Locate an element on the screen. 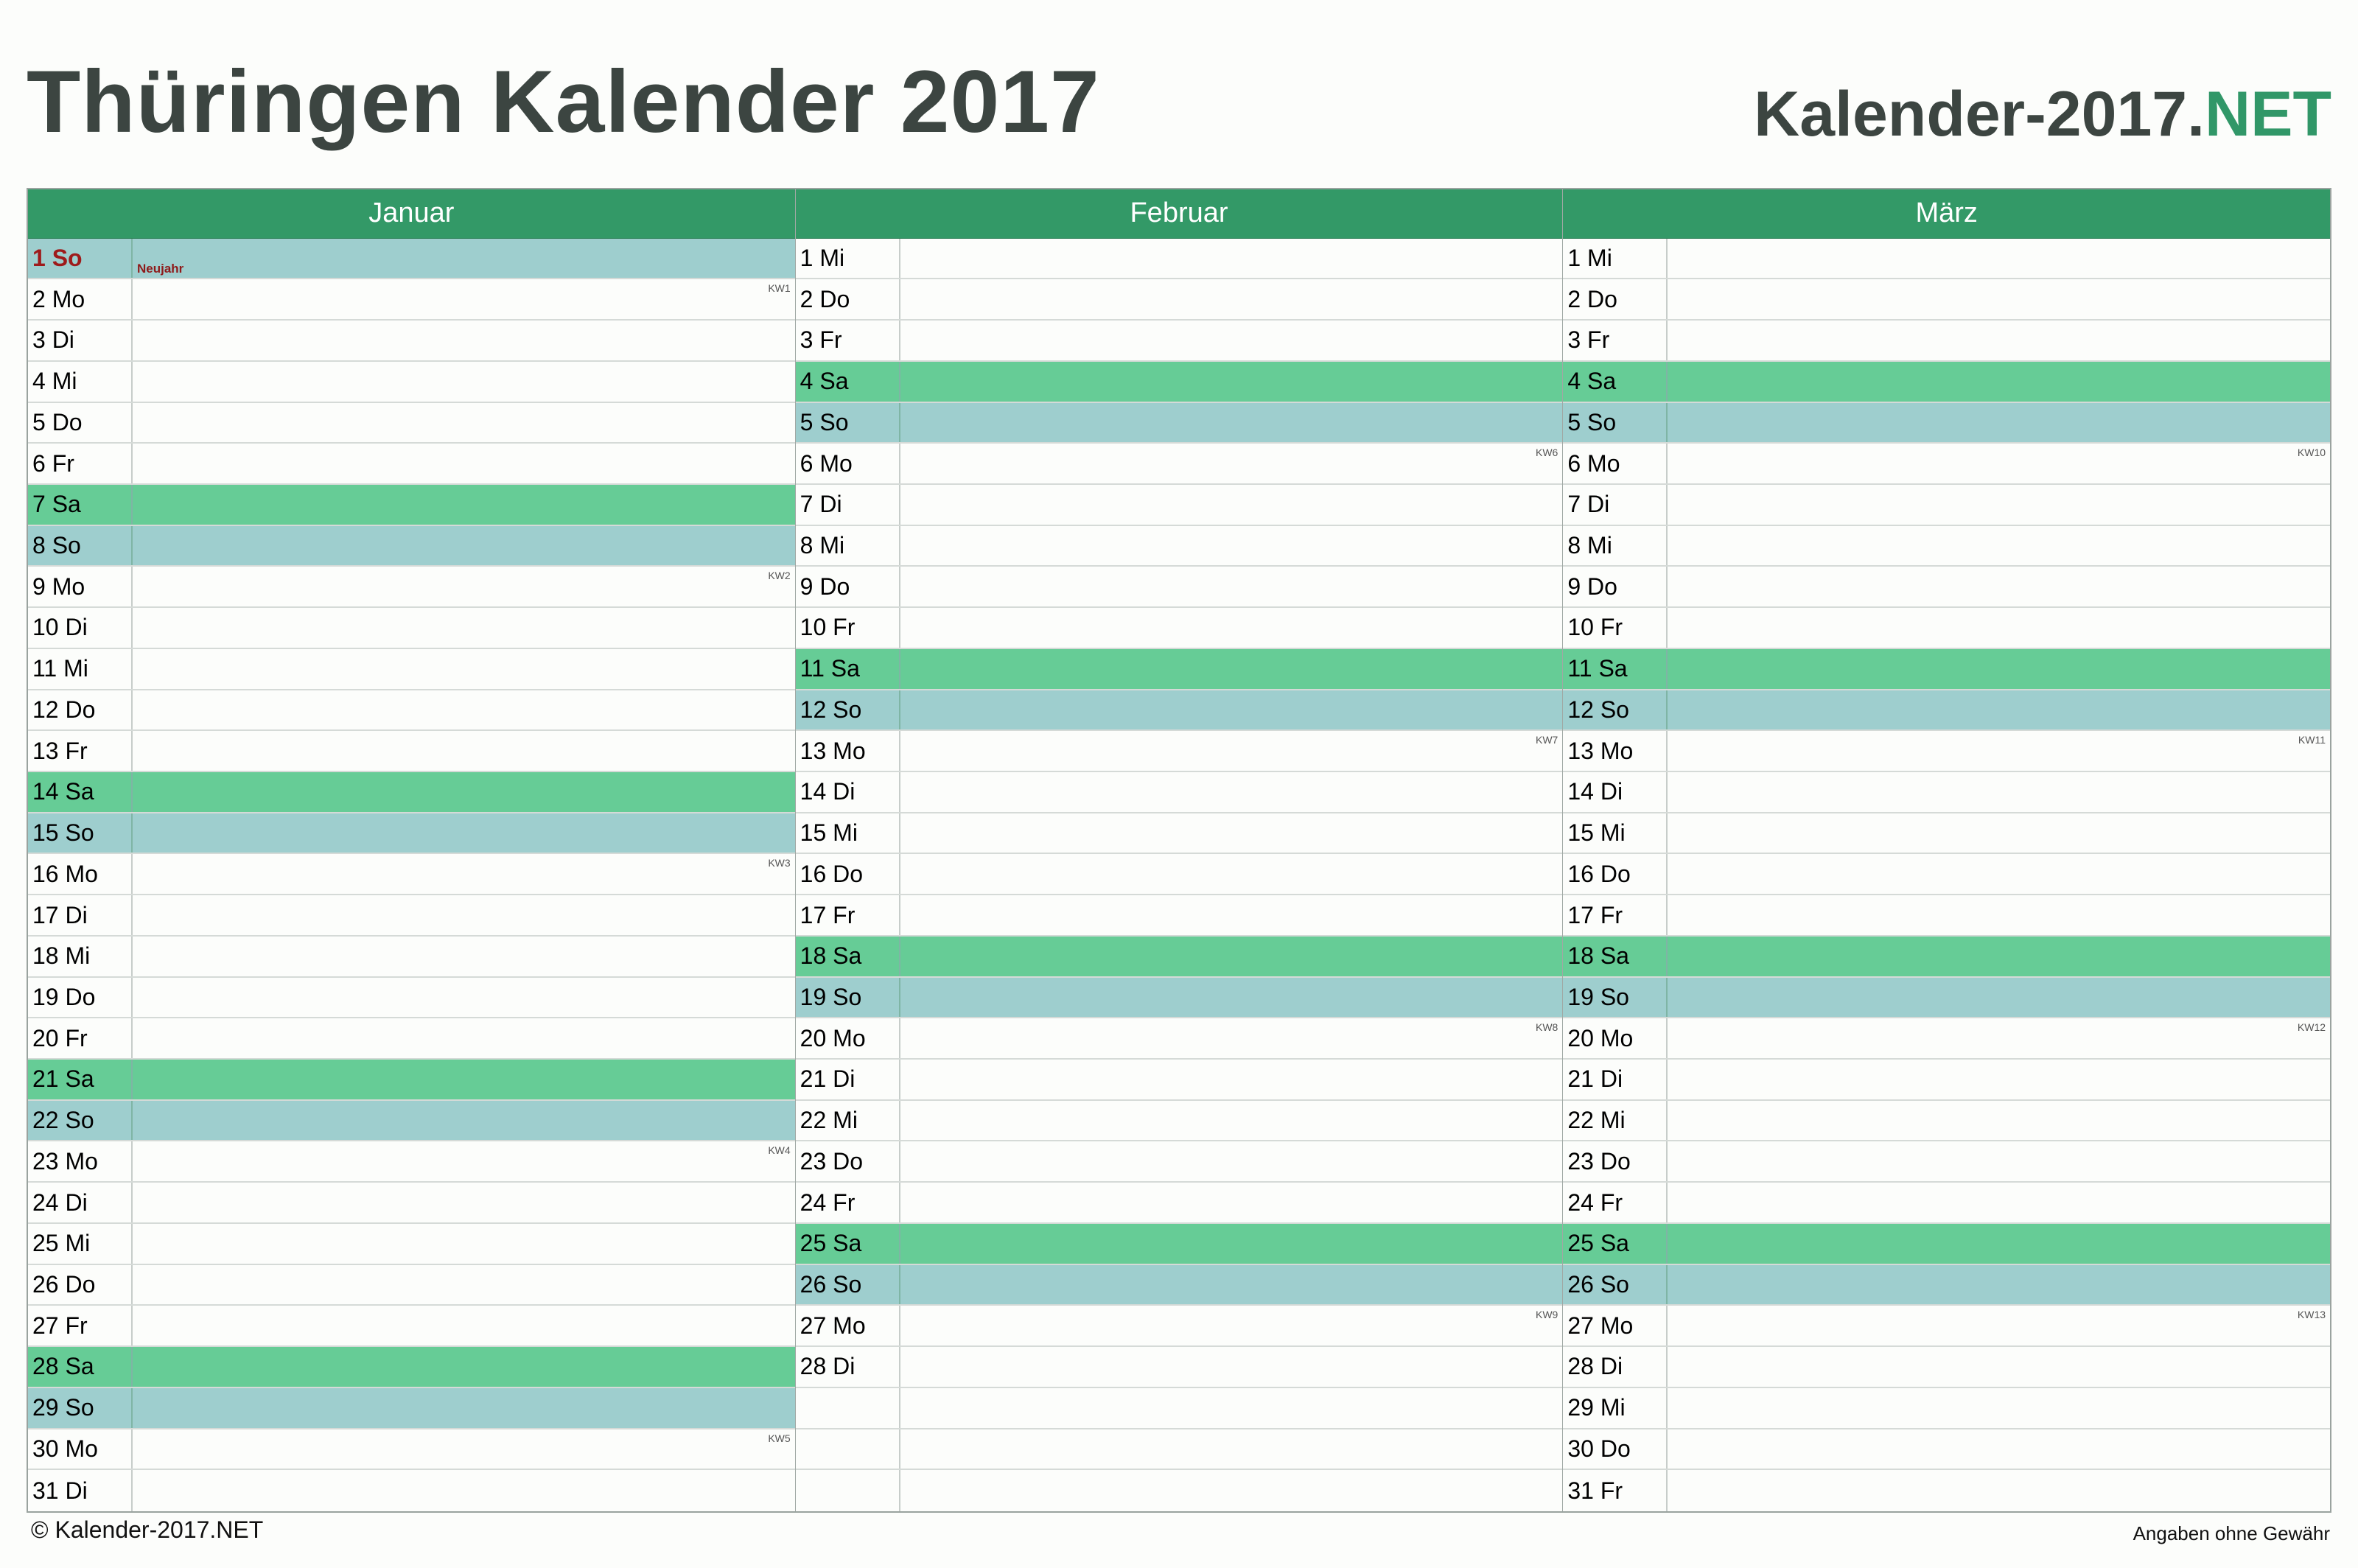  day-row: 9 Do is located at coordinates (1179, 588).